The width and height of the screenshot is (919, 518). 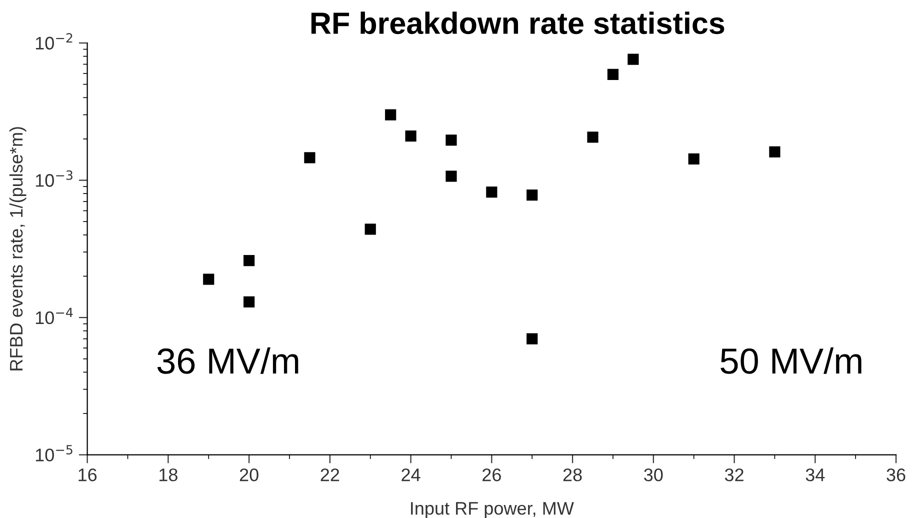 I want to click on y-tick-label: 10$^{−2}$, so click(x=54, y=41).